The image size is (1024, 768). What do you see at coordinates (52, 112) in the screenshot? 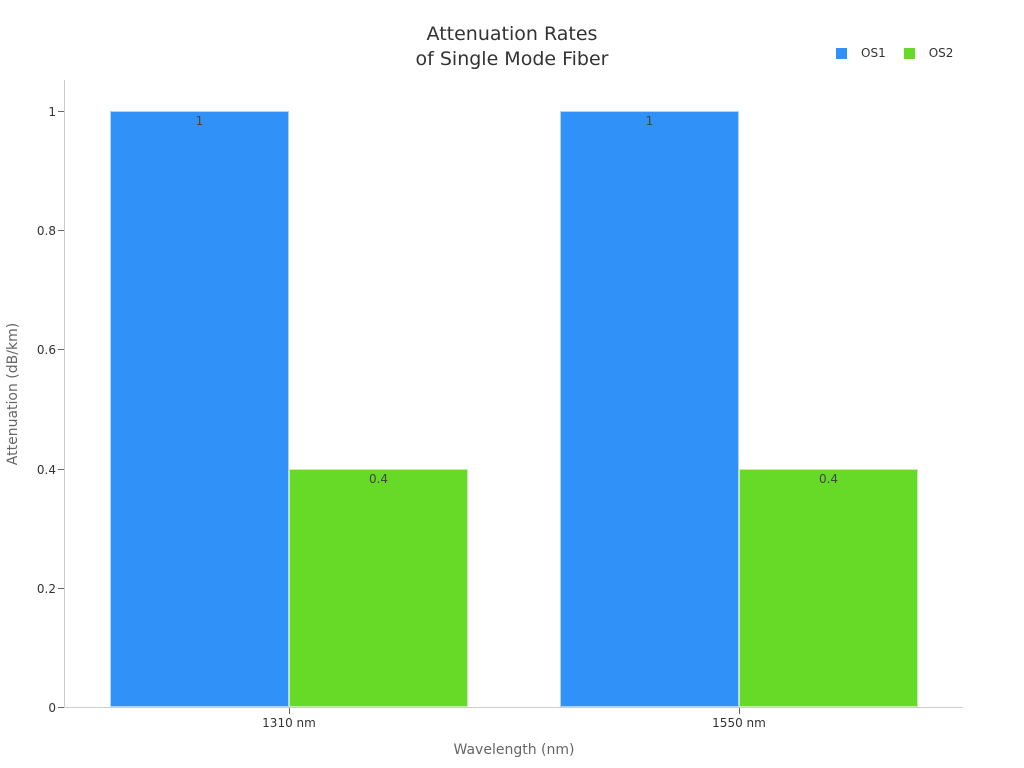
I see `y-tick-label: 1` at bounding box center [52, 112].